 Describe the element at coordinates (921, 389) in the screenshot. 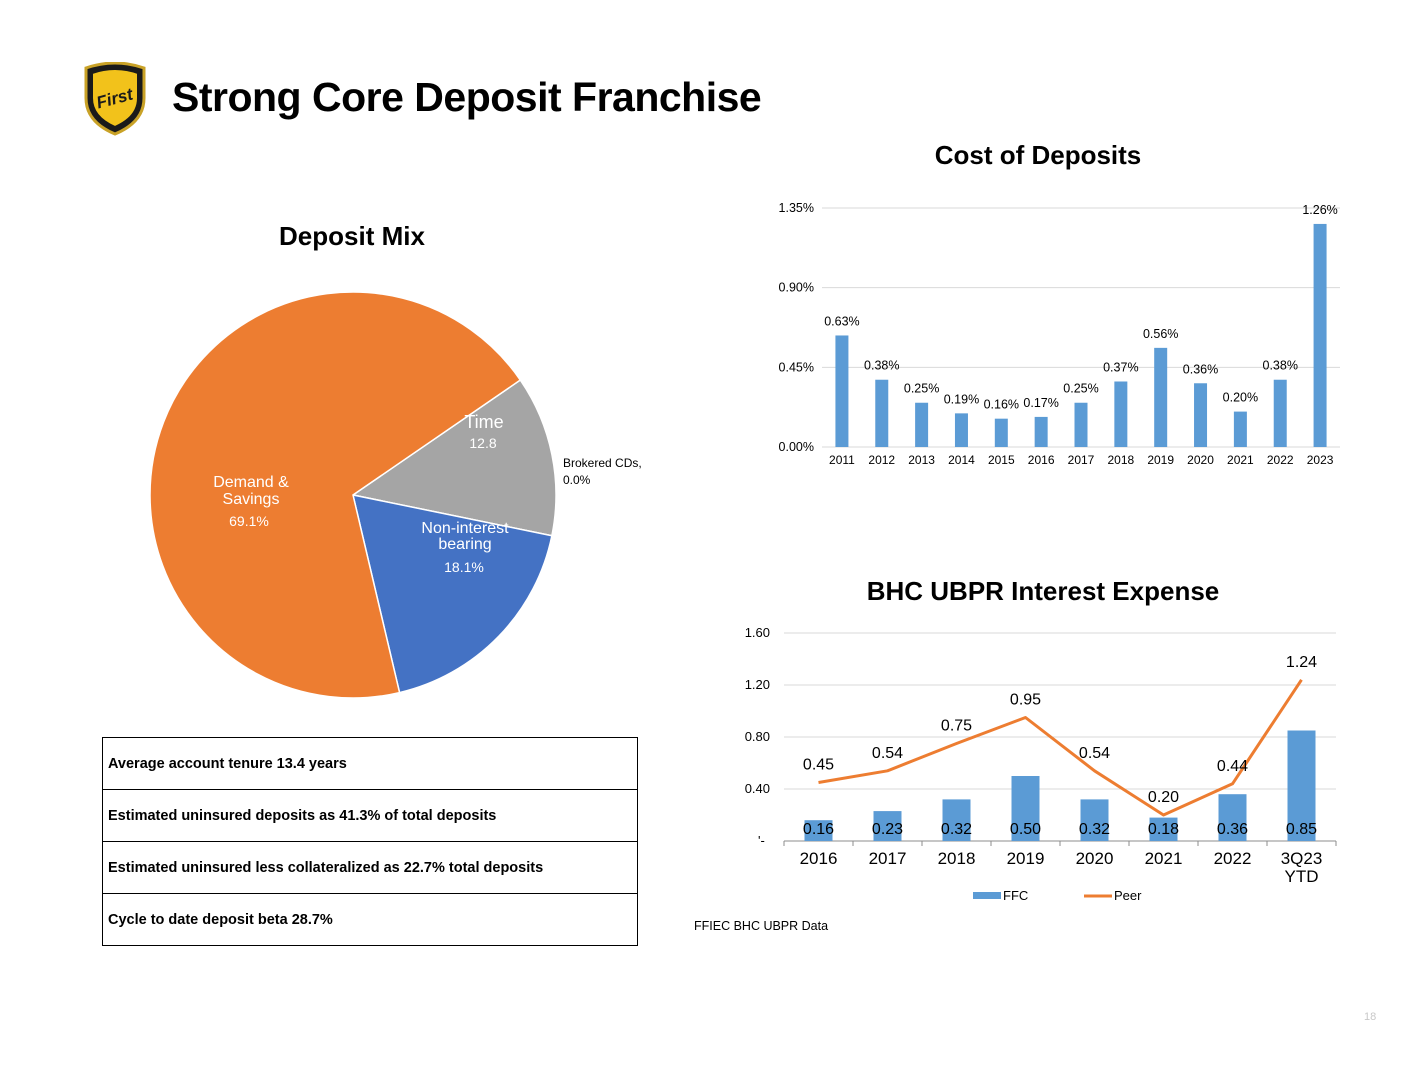

I see `cost-value-label: 0.25%` at that location.